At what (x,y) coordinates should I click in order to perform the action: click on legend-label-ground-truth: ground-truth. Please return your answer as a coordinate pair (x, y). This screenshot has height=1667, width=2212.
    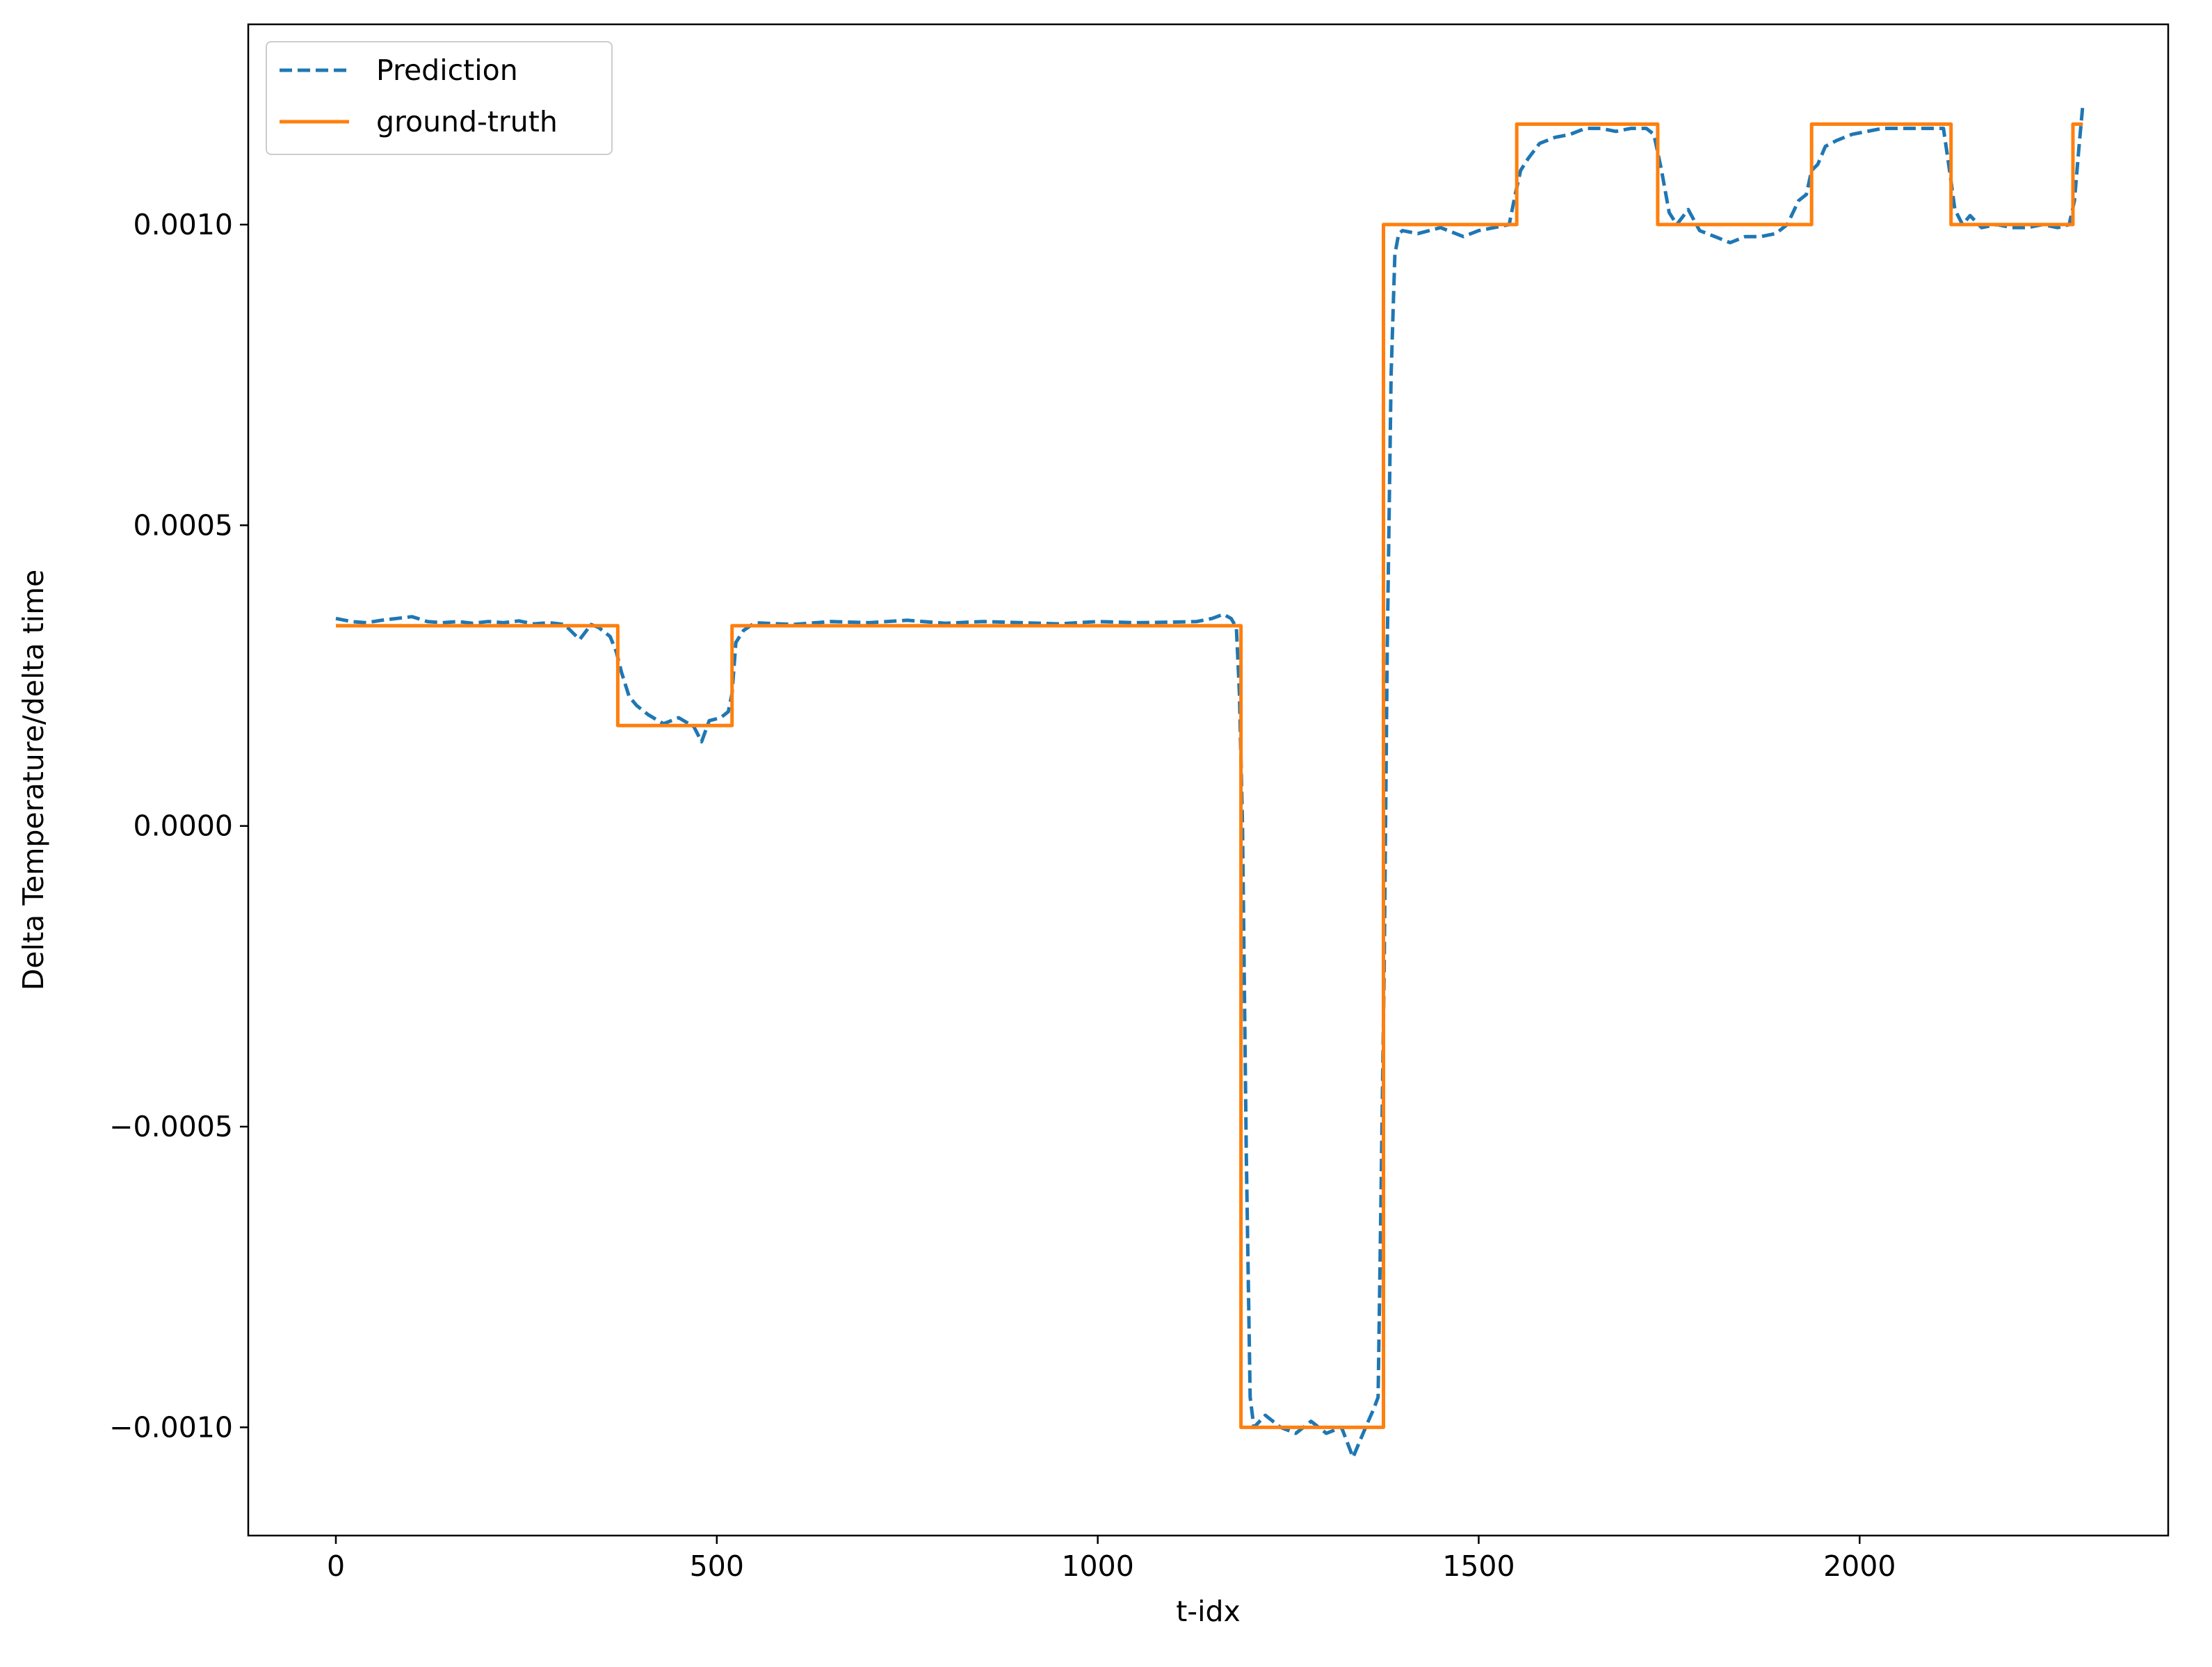
    Looking at the image, I should click on (467, 121).